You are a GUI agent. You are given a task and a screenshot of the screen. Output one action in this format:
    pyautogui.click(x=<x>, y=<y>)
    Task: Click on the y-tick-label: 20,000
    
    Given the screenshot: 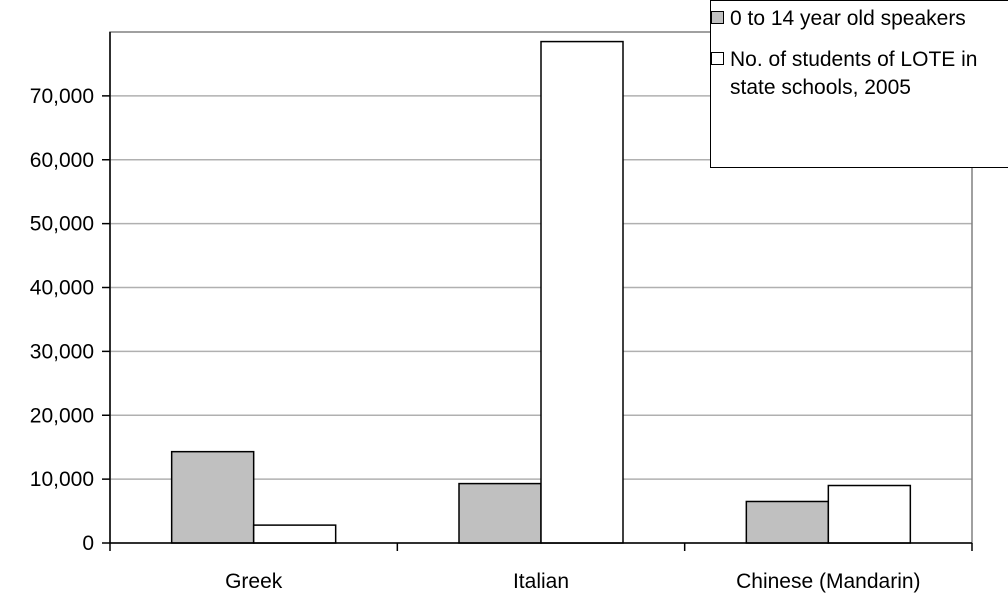 What is the action you would take?
    pyautogui.click(x=62, y=415)
    